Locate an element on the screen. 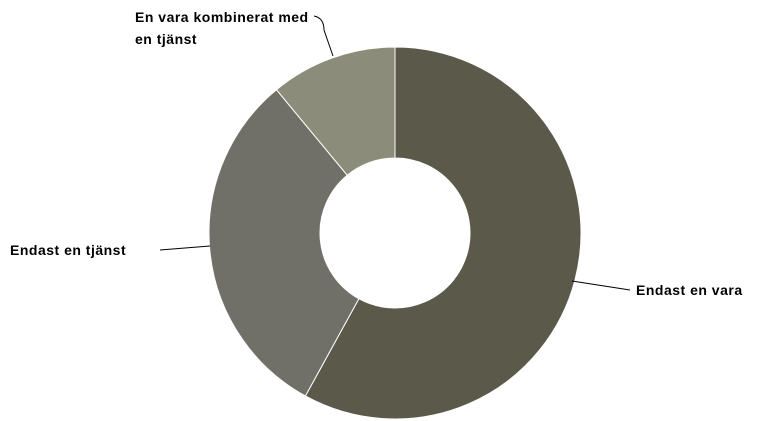 Image resolution: width=766 pixels, height=421 pixels. slice-label: Endast en tjänst is located at coordinates (68, 250).